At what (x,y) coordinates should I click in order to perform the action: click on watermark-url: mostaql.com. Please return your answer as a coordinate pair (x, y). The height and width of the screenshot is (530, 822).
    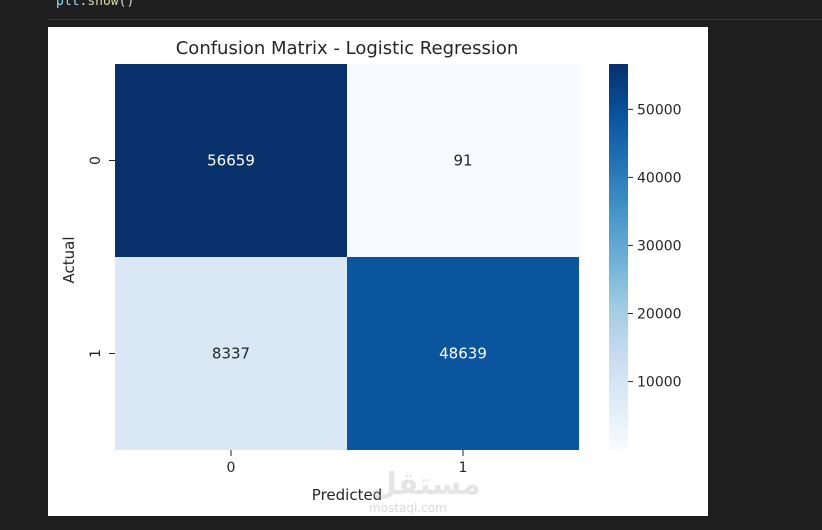
    Looking at the image, I should click on (408, 508).